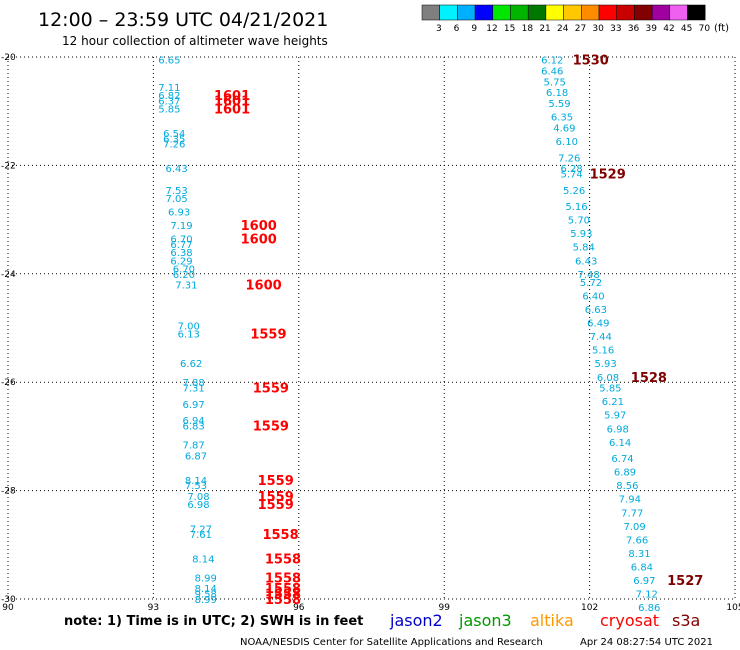 The height and width of the screenshot is (650, 740). I want to click on swh-value-label: 6.29, so click(181, 261).